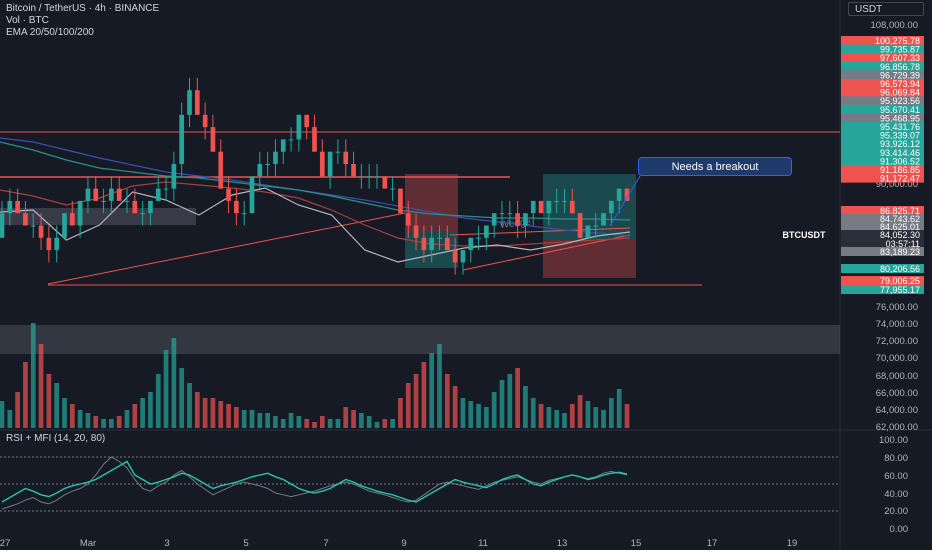  What do you see at coordinates (83, 8) in the screenshot?
I see `symbol-title: Bitcoin / TetherUS · 4h · BINANCE` at bounding box center [83, 8].